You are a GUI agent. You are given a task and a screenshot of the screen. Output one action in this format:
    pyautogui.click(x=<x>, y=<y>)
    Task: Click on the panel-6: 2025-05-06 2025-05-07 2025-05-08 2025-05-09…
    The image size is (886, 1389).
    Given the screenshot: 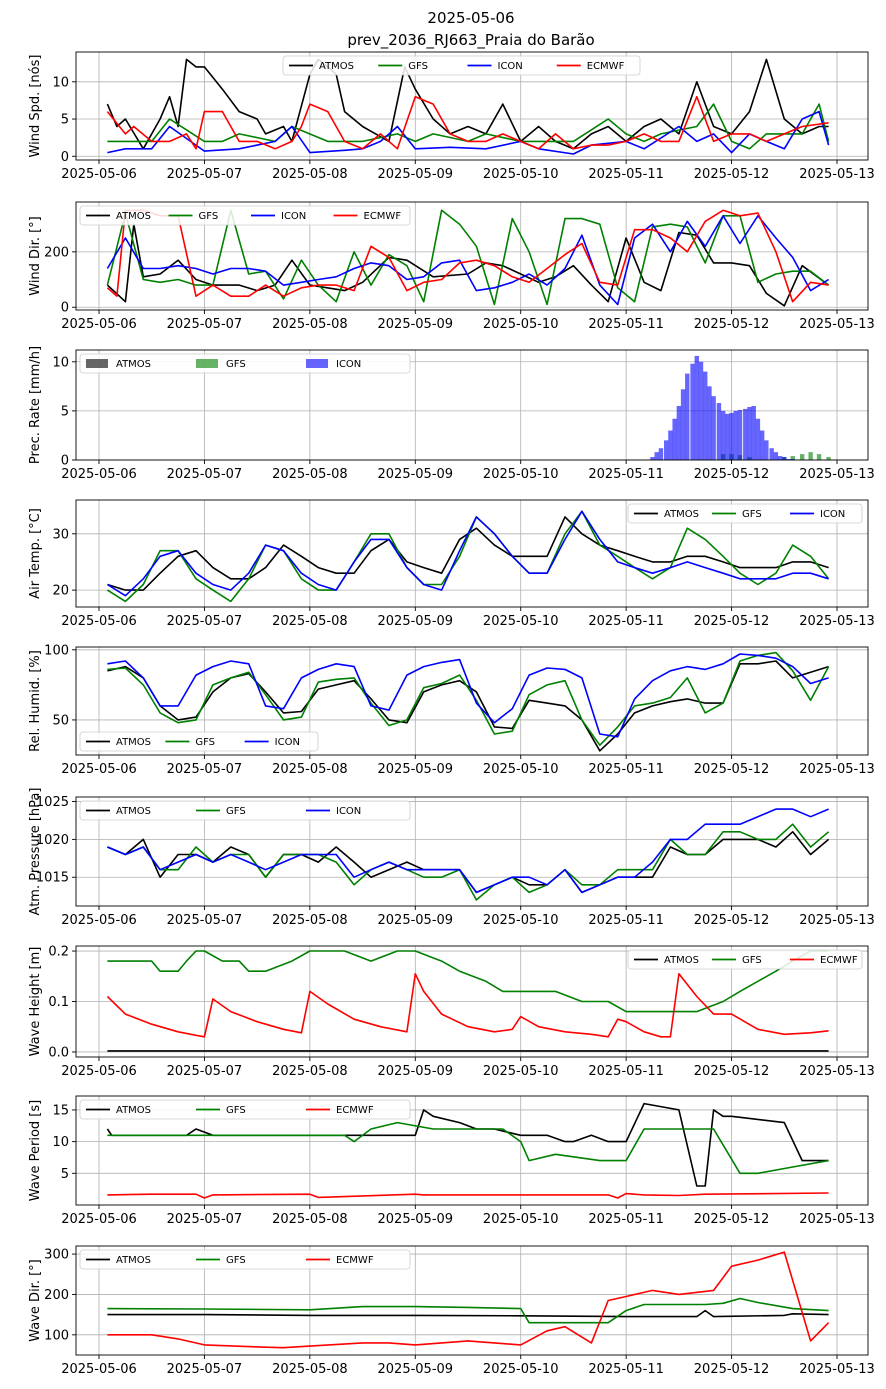 What is the action you would take?
    pyautogui.click(x=451, y=858)
    